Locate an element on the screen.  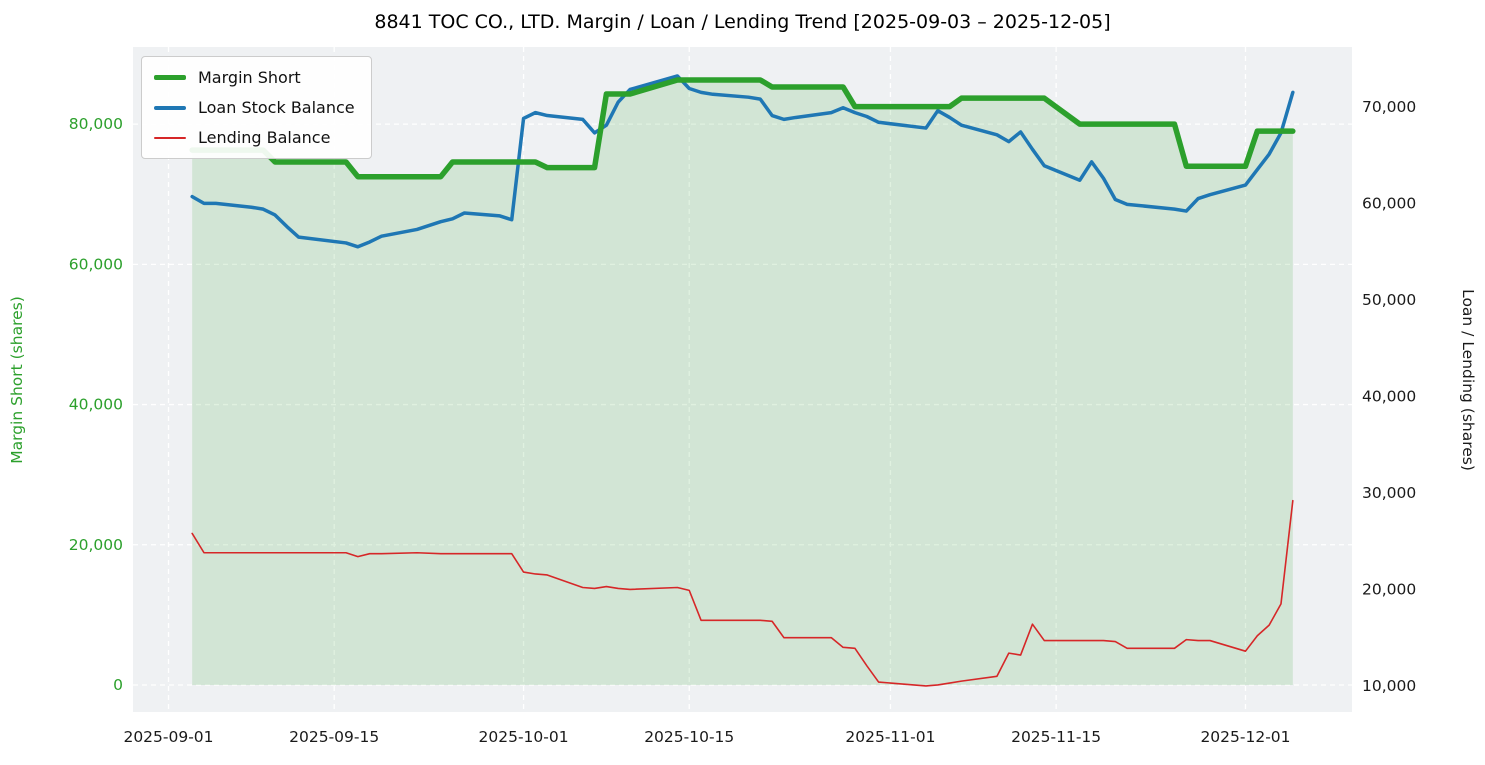
legend-label: Loan Stock Balance is located at coordinates (276, 107).